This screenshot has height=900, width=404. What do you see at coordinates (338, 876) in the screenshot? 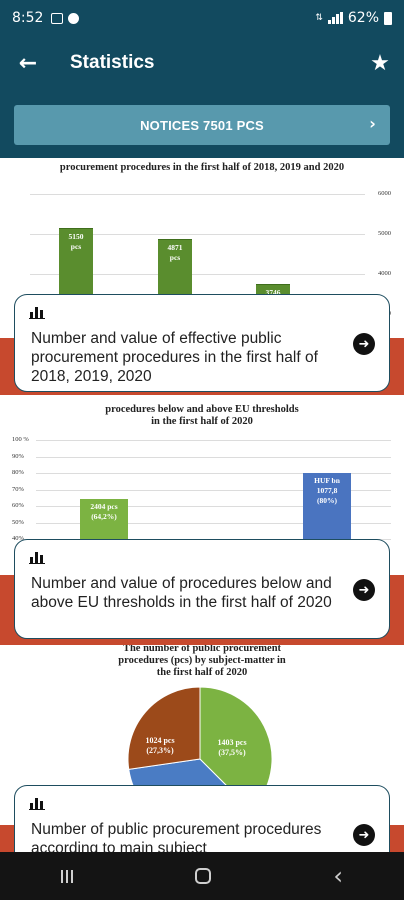
I see `back-chevron-icon: ‹` at bounding box center [338, 876].